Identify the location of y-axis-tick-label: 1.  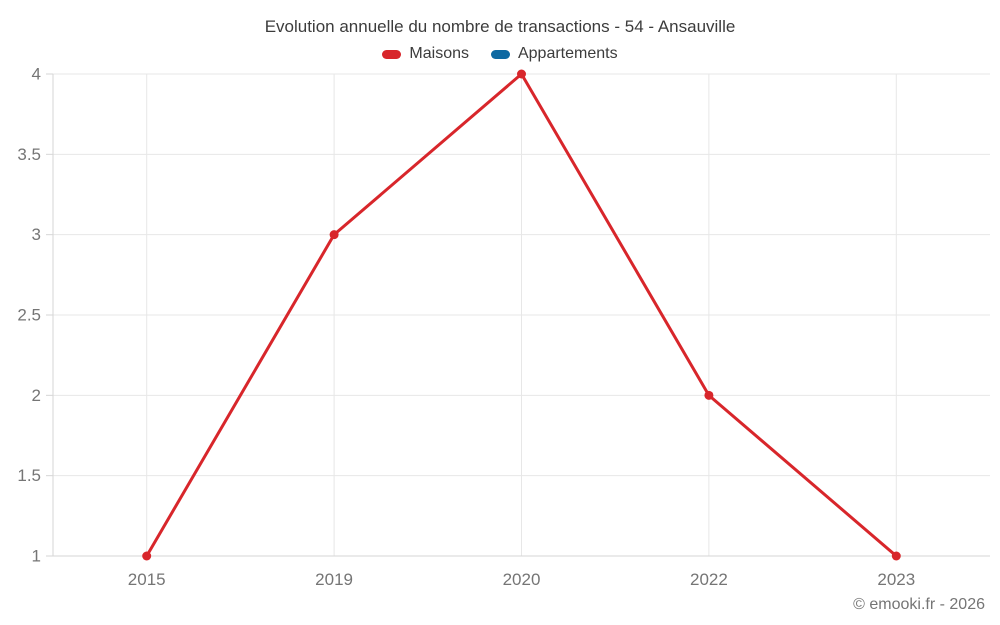
(36, 556).